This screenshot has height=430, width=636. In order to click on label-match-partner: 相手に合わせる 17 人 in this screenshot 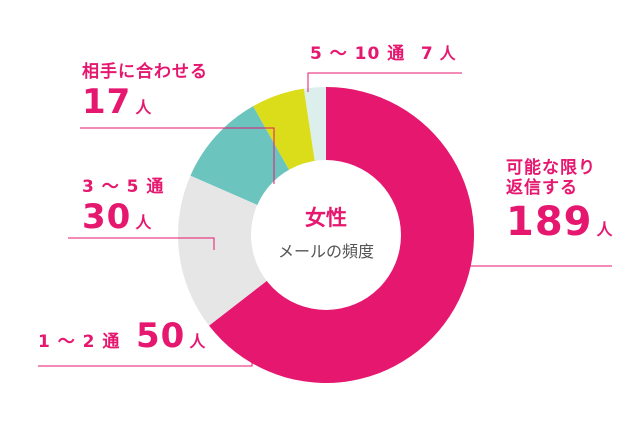, I will do `click(145, 92)`.